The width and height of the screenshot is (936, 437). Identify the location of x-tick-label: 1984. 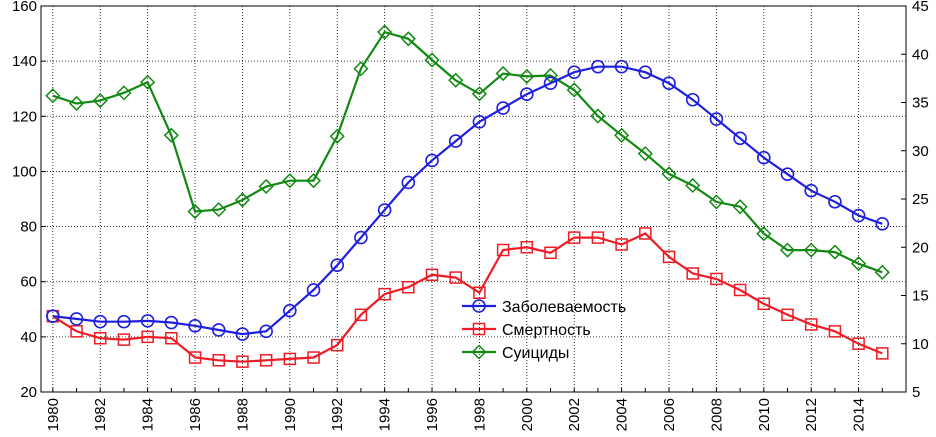
(148, 414).